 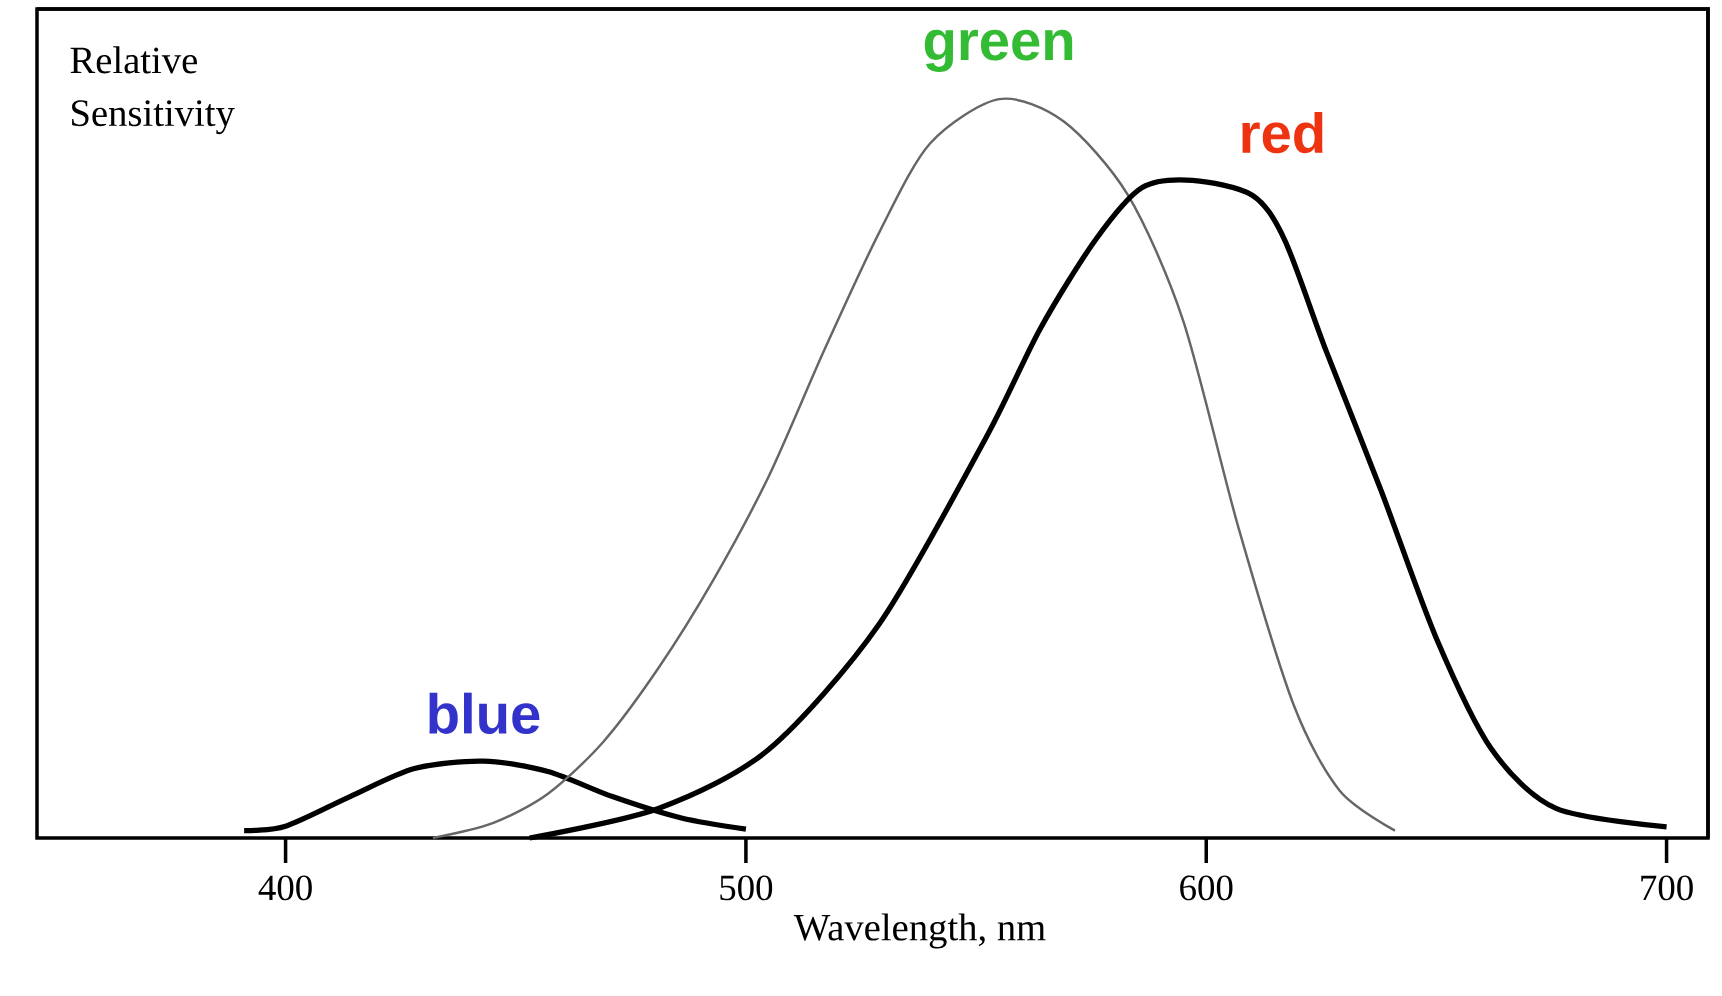 What do you see at coordinates (152, 90) in the screenshot?
I see `y-axis-title: Relative Sensitivity` at bounding box center [152, 90].